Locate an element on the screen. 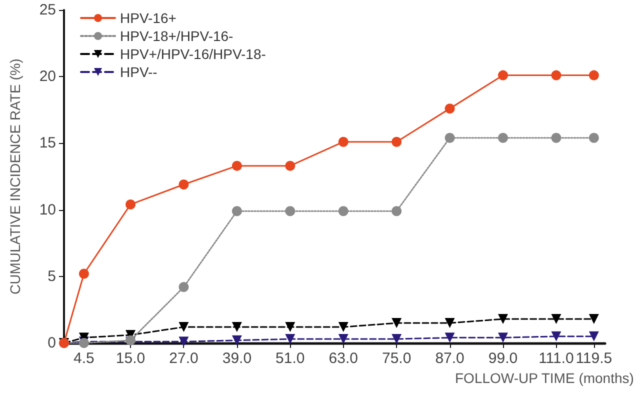 The height and width of the screenshot is (395, 640). x-tick-label: 27.0 is located at coordinates (183, 358).